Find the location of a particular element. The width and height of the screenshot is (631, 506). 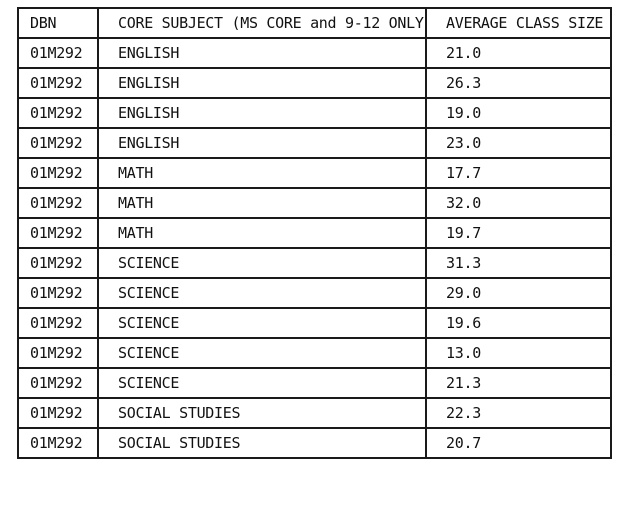

table-row: 01M292 SOCIAL STUDIES 20.7 is located at coordinates (314, 443).